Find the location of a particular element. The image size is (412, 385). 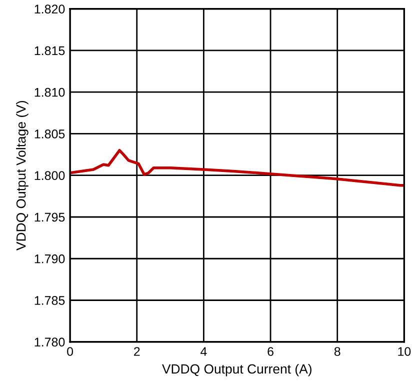

y-axis-title: VDDQ Output Voltage (V) is located at coordinates (22, 175).